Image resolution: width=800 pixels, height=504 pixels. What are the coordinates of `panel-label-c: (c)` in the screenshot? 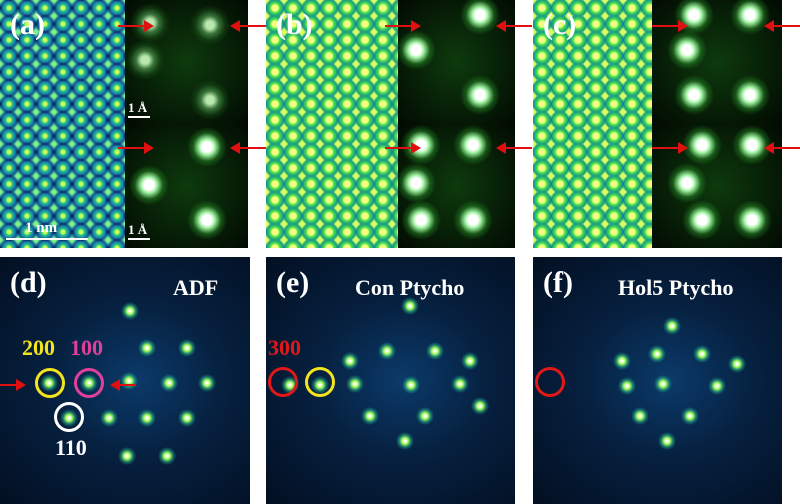 It's located at (560, 24).